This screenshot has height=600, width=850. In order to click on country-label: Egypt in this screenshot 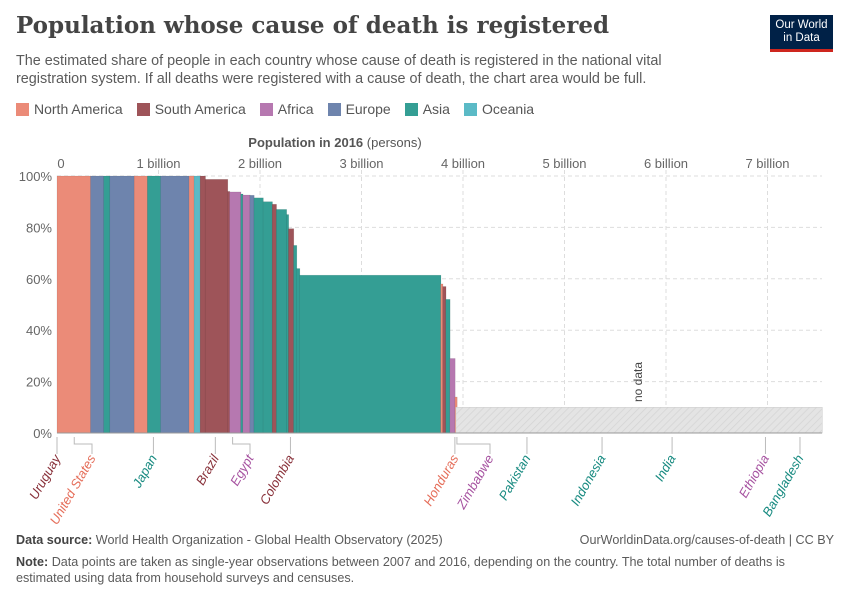, I will do `click(242, 469)`.